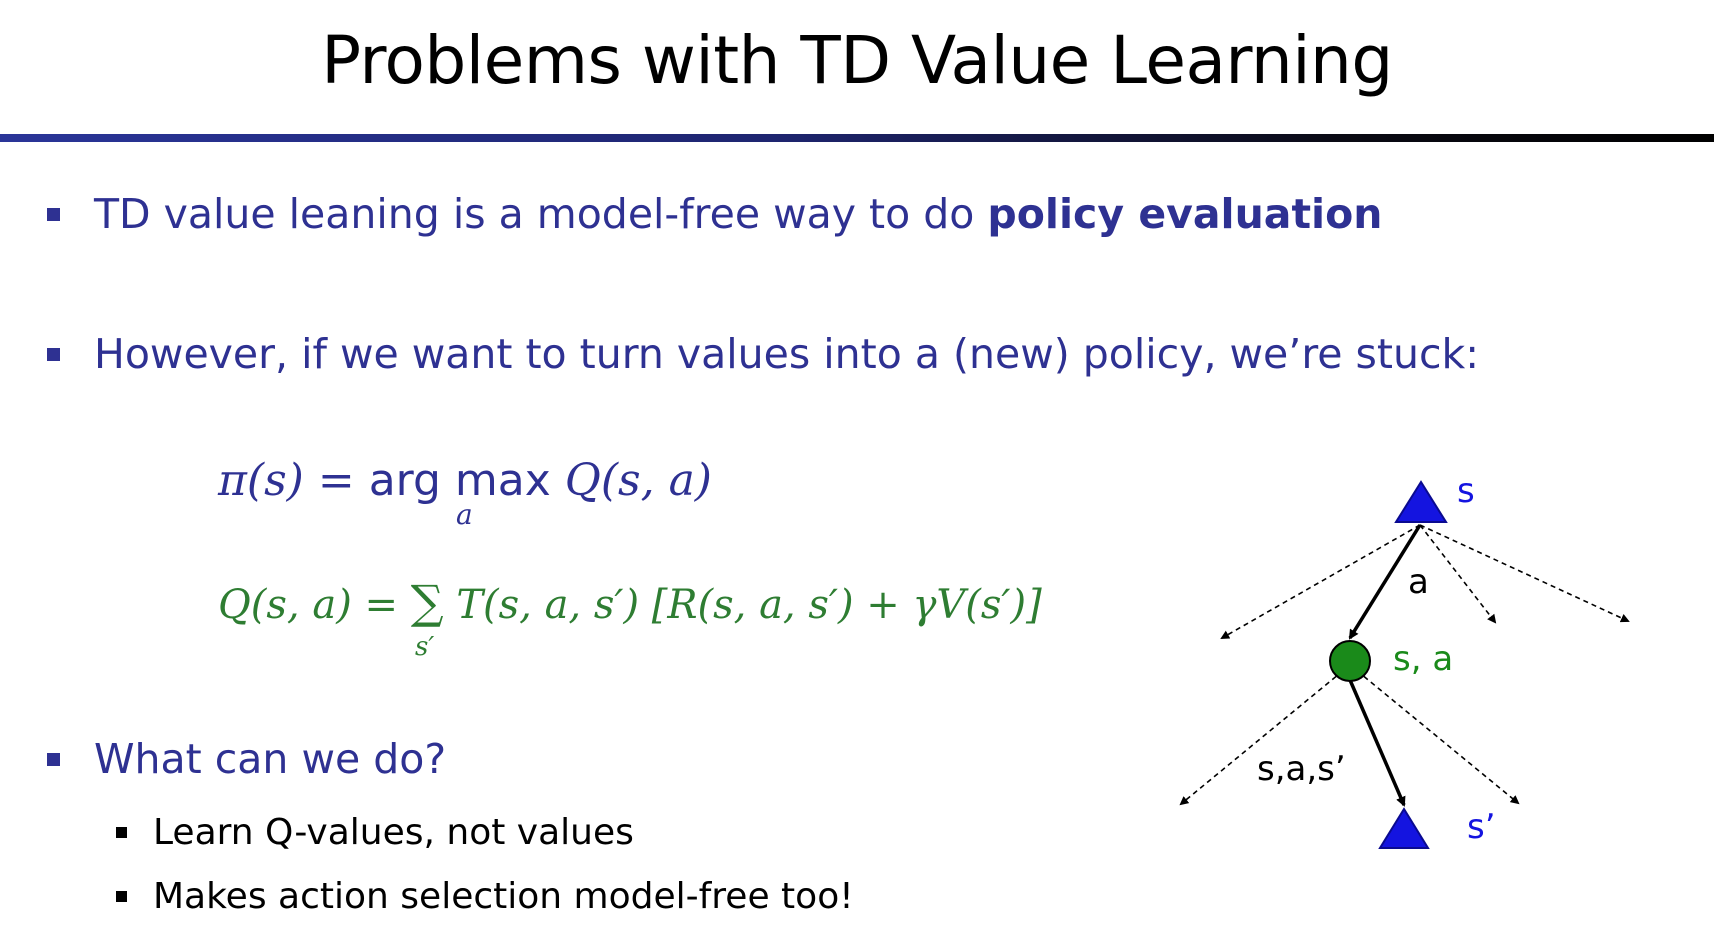 The width and height of the screenshot is (1714, 952). Describe the element at coordinates (1421, 501) in the screenshot. I see `state-node` at that location.